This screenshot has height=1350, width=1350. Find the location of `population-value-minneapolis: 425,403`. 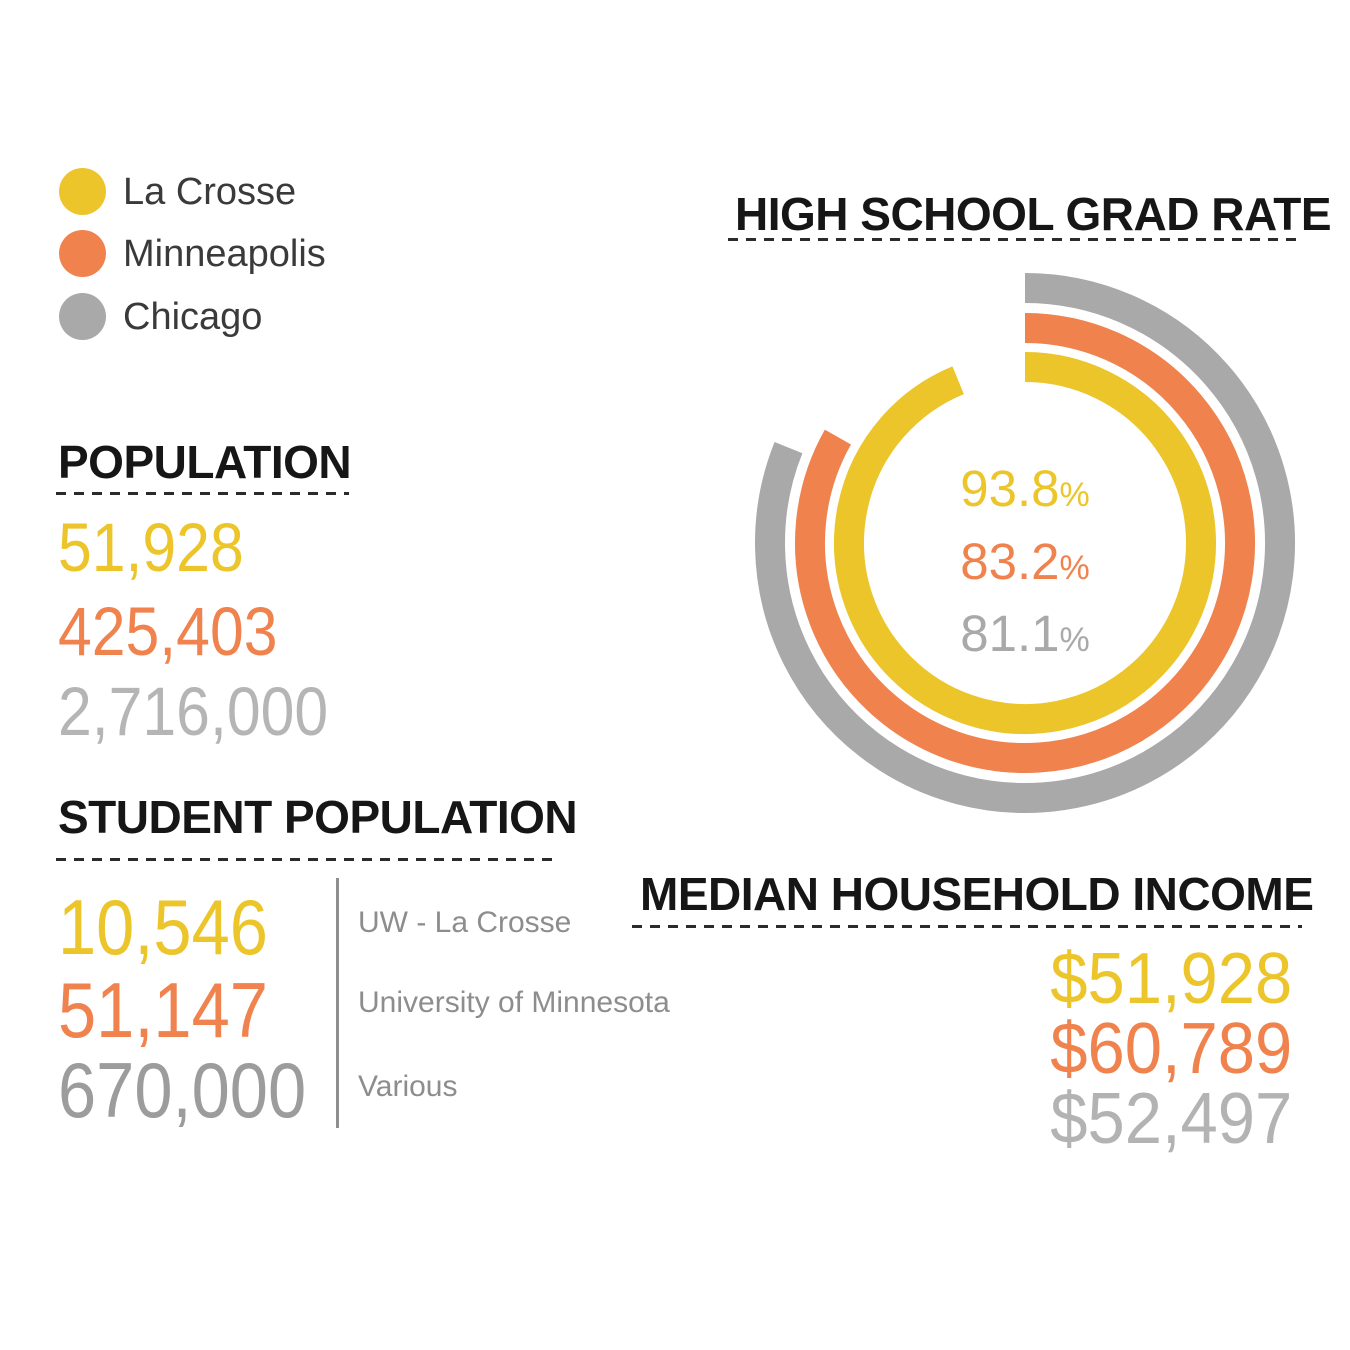

population-value-minneapolis: 425,403 is located at coordinates (168, 631).